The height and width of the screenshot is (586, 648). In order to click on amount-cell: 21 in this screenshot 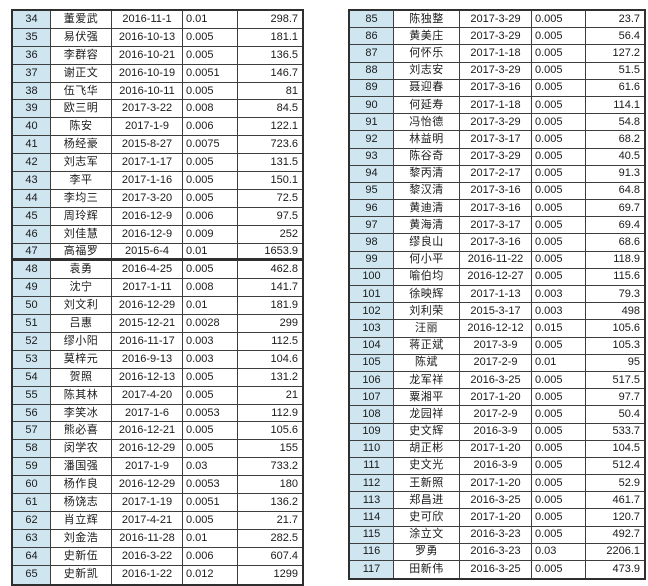, I will do `click(291, 394)`.